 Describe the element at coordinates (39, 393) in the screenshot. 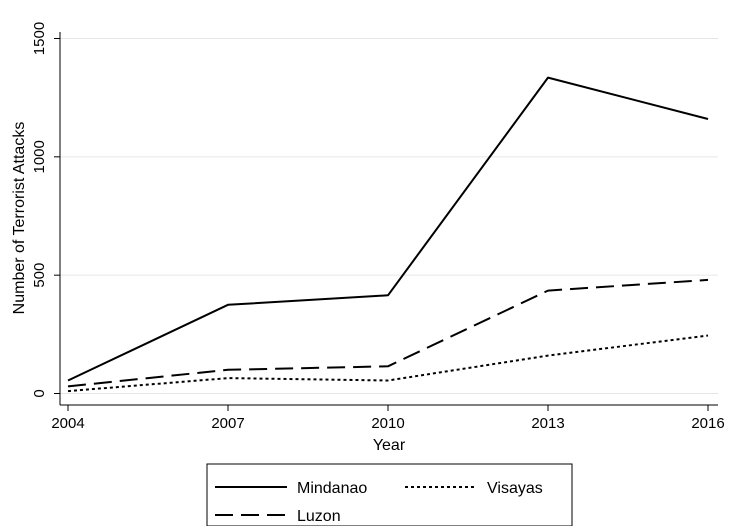

I see `y-tick-label: 0` at that location.